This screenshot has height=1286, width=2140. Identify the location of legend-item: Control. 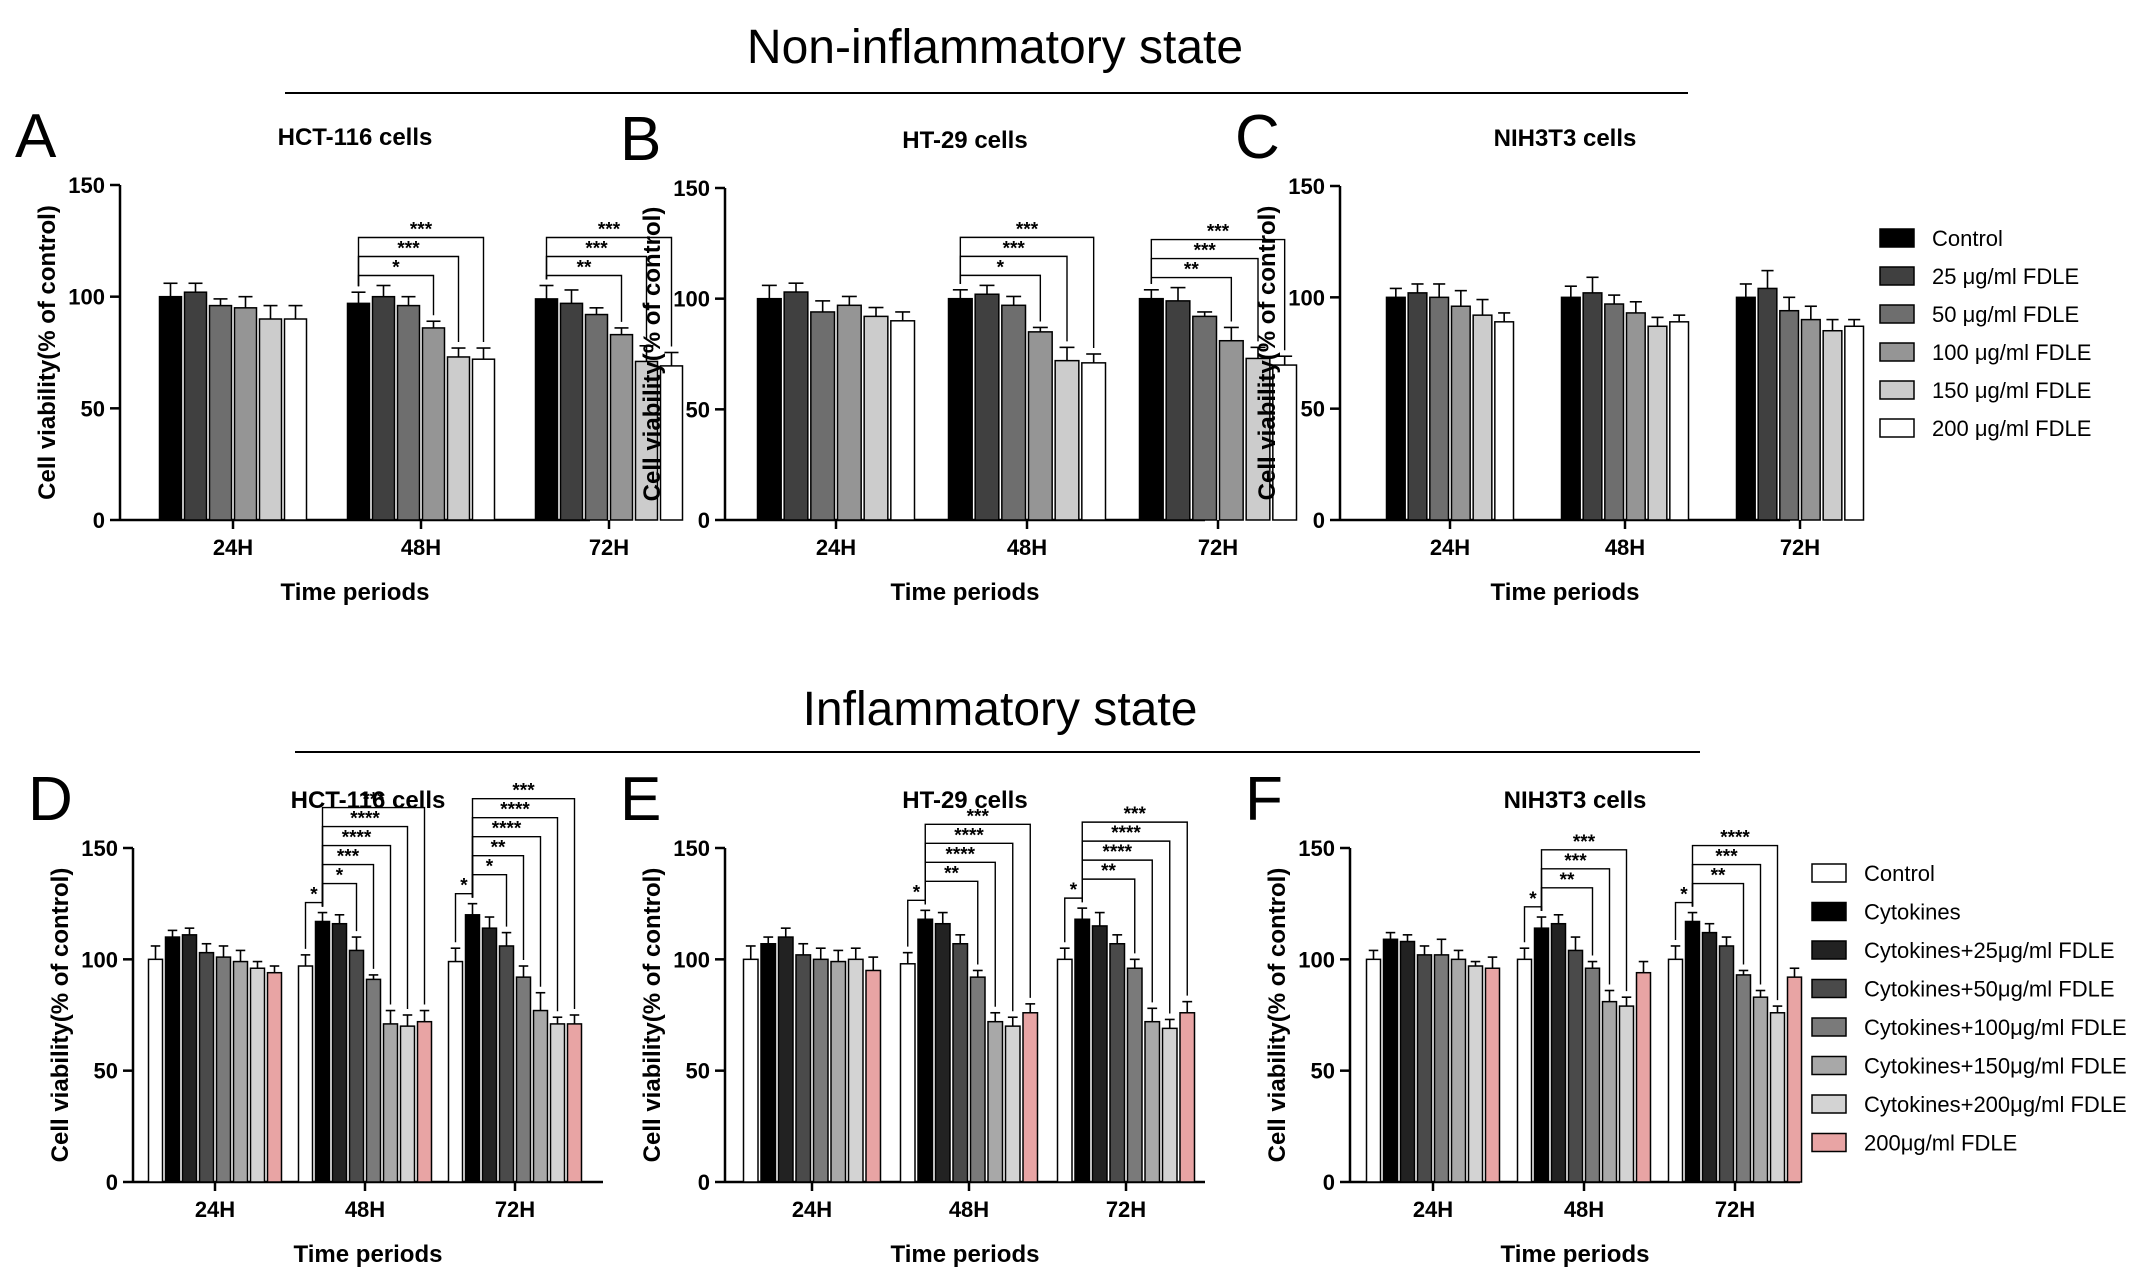
(1873, 873).